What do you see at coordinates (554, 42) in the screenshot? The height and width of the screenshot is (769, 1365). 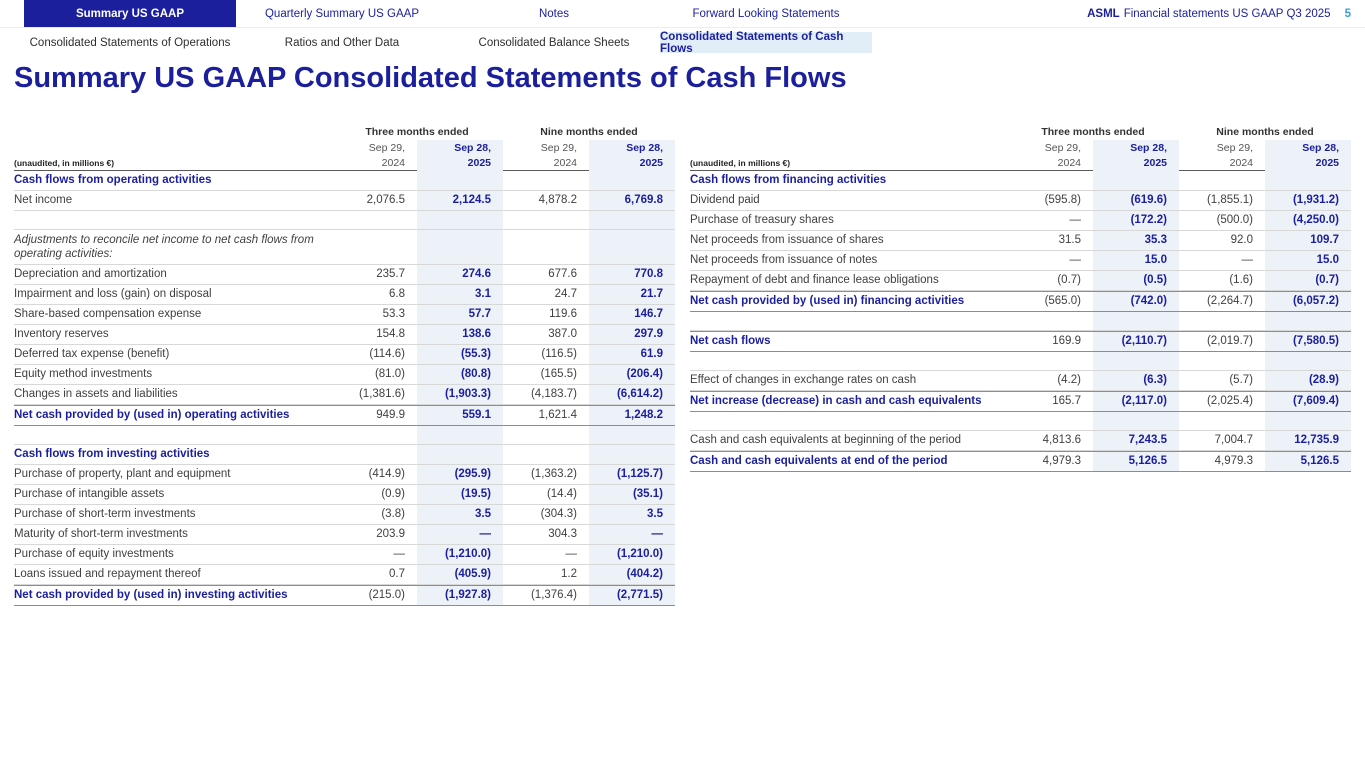 I see `subnav-item-consolidated-balance-sheets: Consolidated Balance Sheets` at bounding box center [554, 42].